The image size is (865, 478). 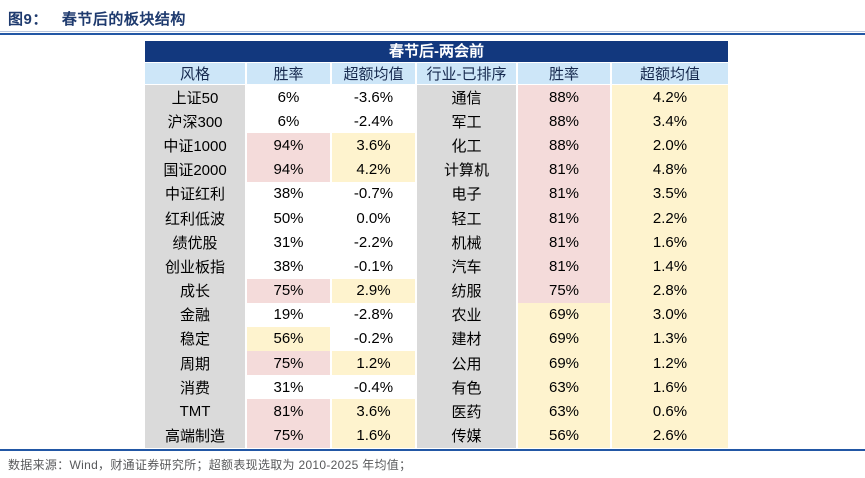 I want to click on divider-light-line, so click(x=432, y=31).